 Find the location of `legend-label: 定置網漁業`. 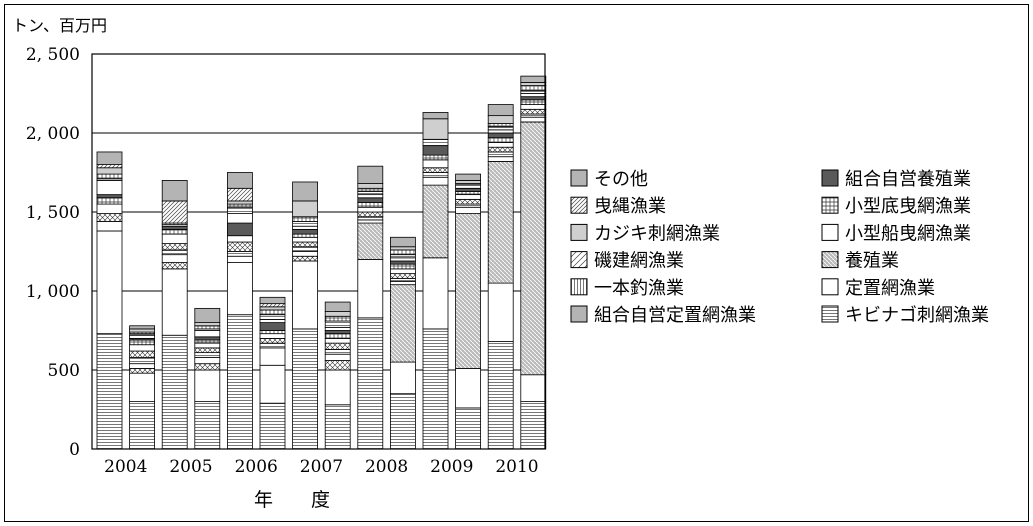

legend-label: 定置網漁業 is located at coordinates (890, 288).